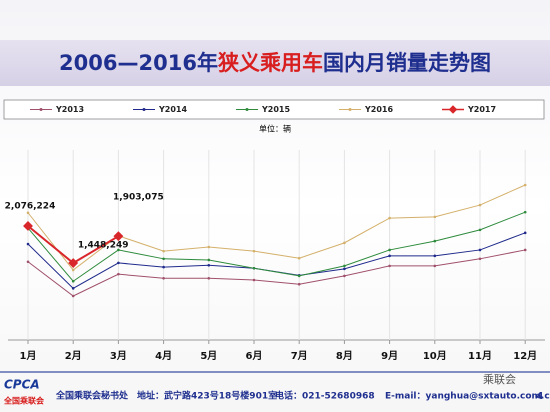 Image resolution: width=550 pixels, height=412 pixels. I want to click on legend-label: Y2013, so click(69, 109).